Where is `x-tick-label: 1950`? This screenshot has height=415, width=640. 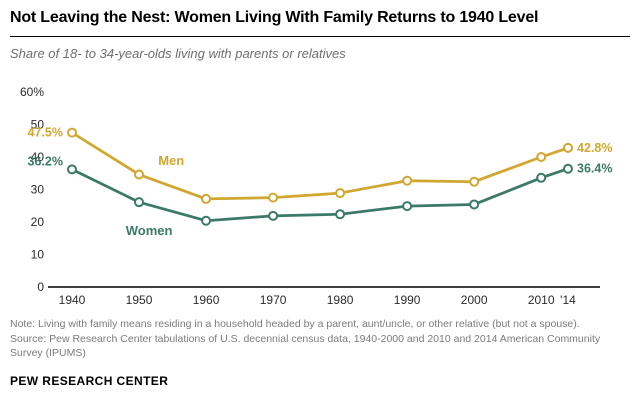 x-tick-label: 1950 is located at coordinates (139, 300).